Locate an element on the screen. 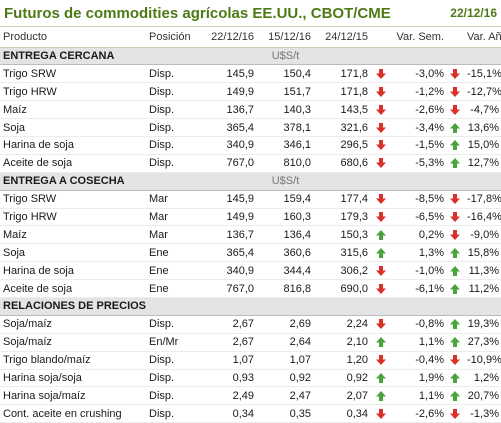 The image size is (501, 423). section-header: RELACIONES DE PRECIOS is located at coordinates (250, 306).